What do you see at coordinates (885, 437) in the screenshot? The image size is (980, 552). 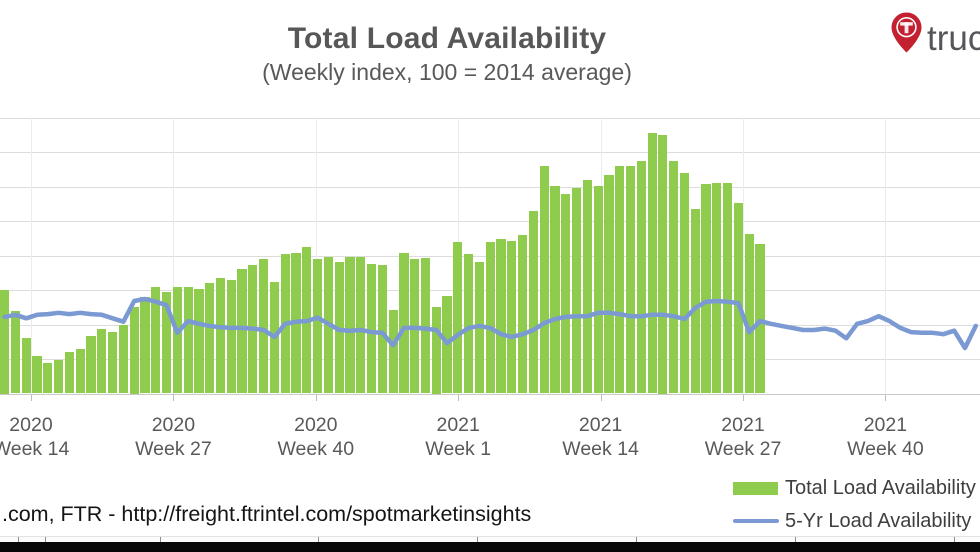 I see `x-axis-label: 2021 Week 40` at bounding box center [885, 437].